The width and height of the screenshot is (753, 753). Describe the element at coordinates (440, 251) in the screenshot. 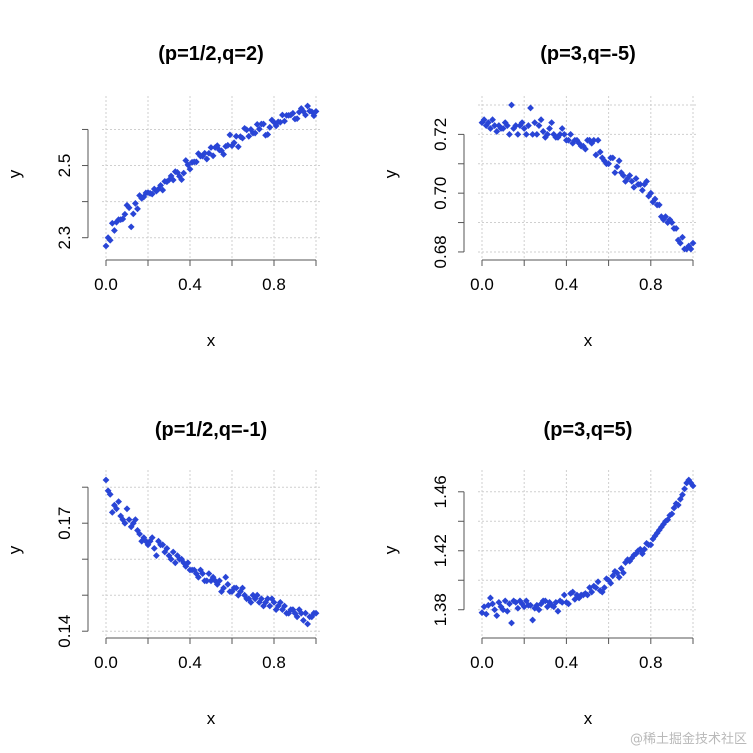

I see `y-tick-label: 0.68` at that location.